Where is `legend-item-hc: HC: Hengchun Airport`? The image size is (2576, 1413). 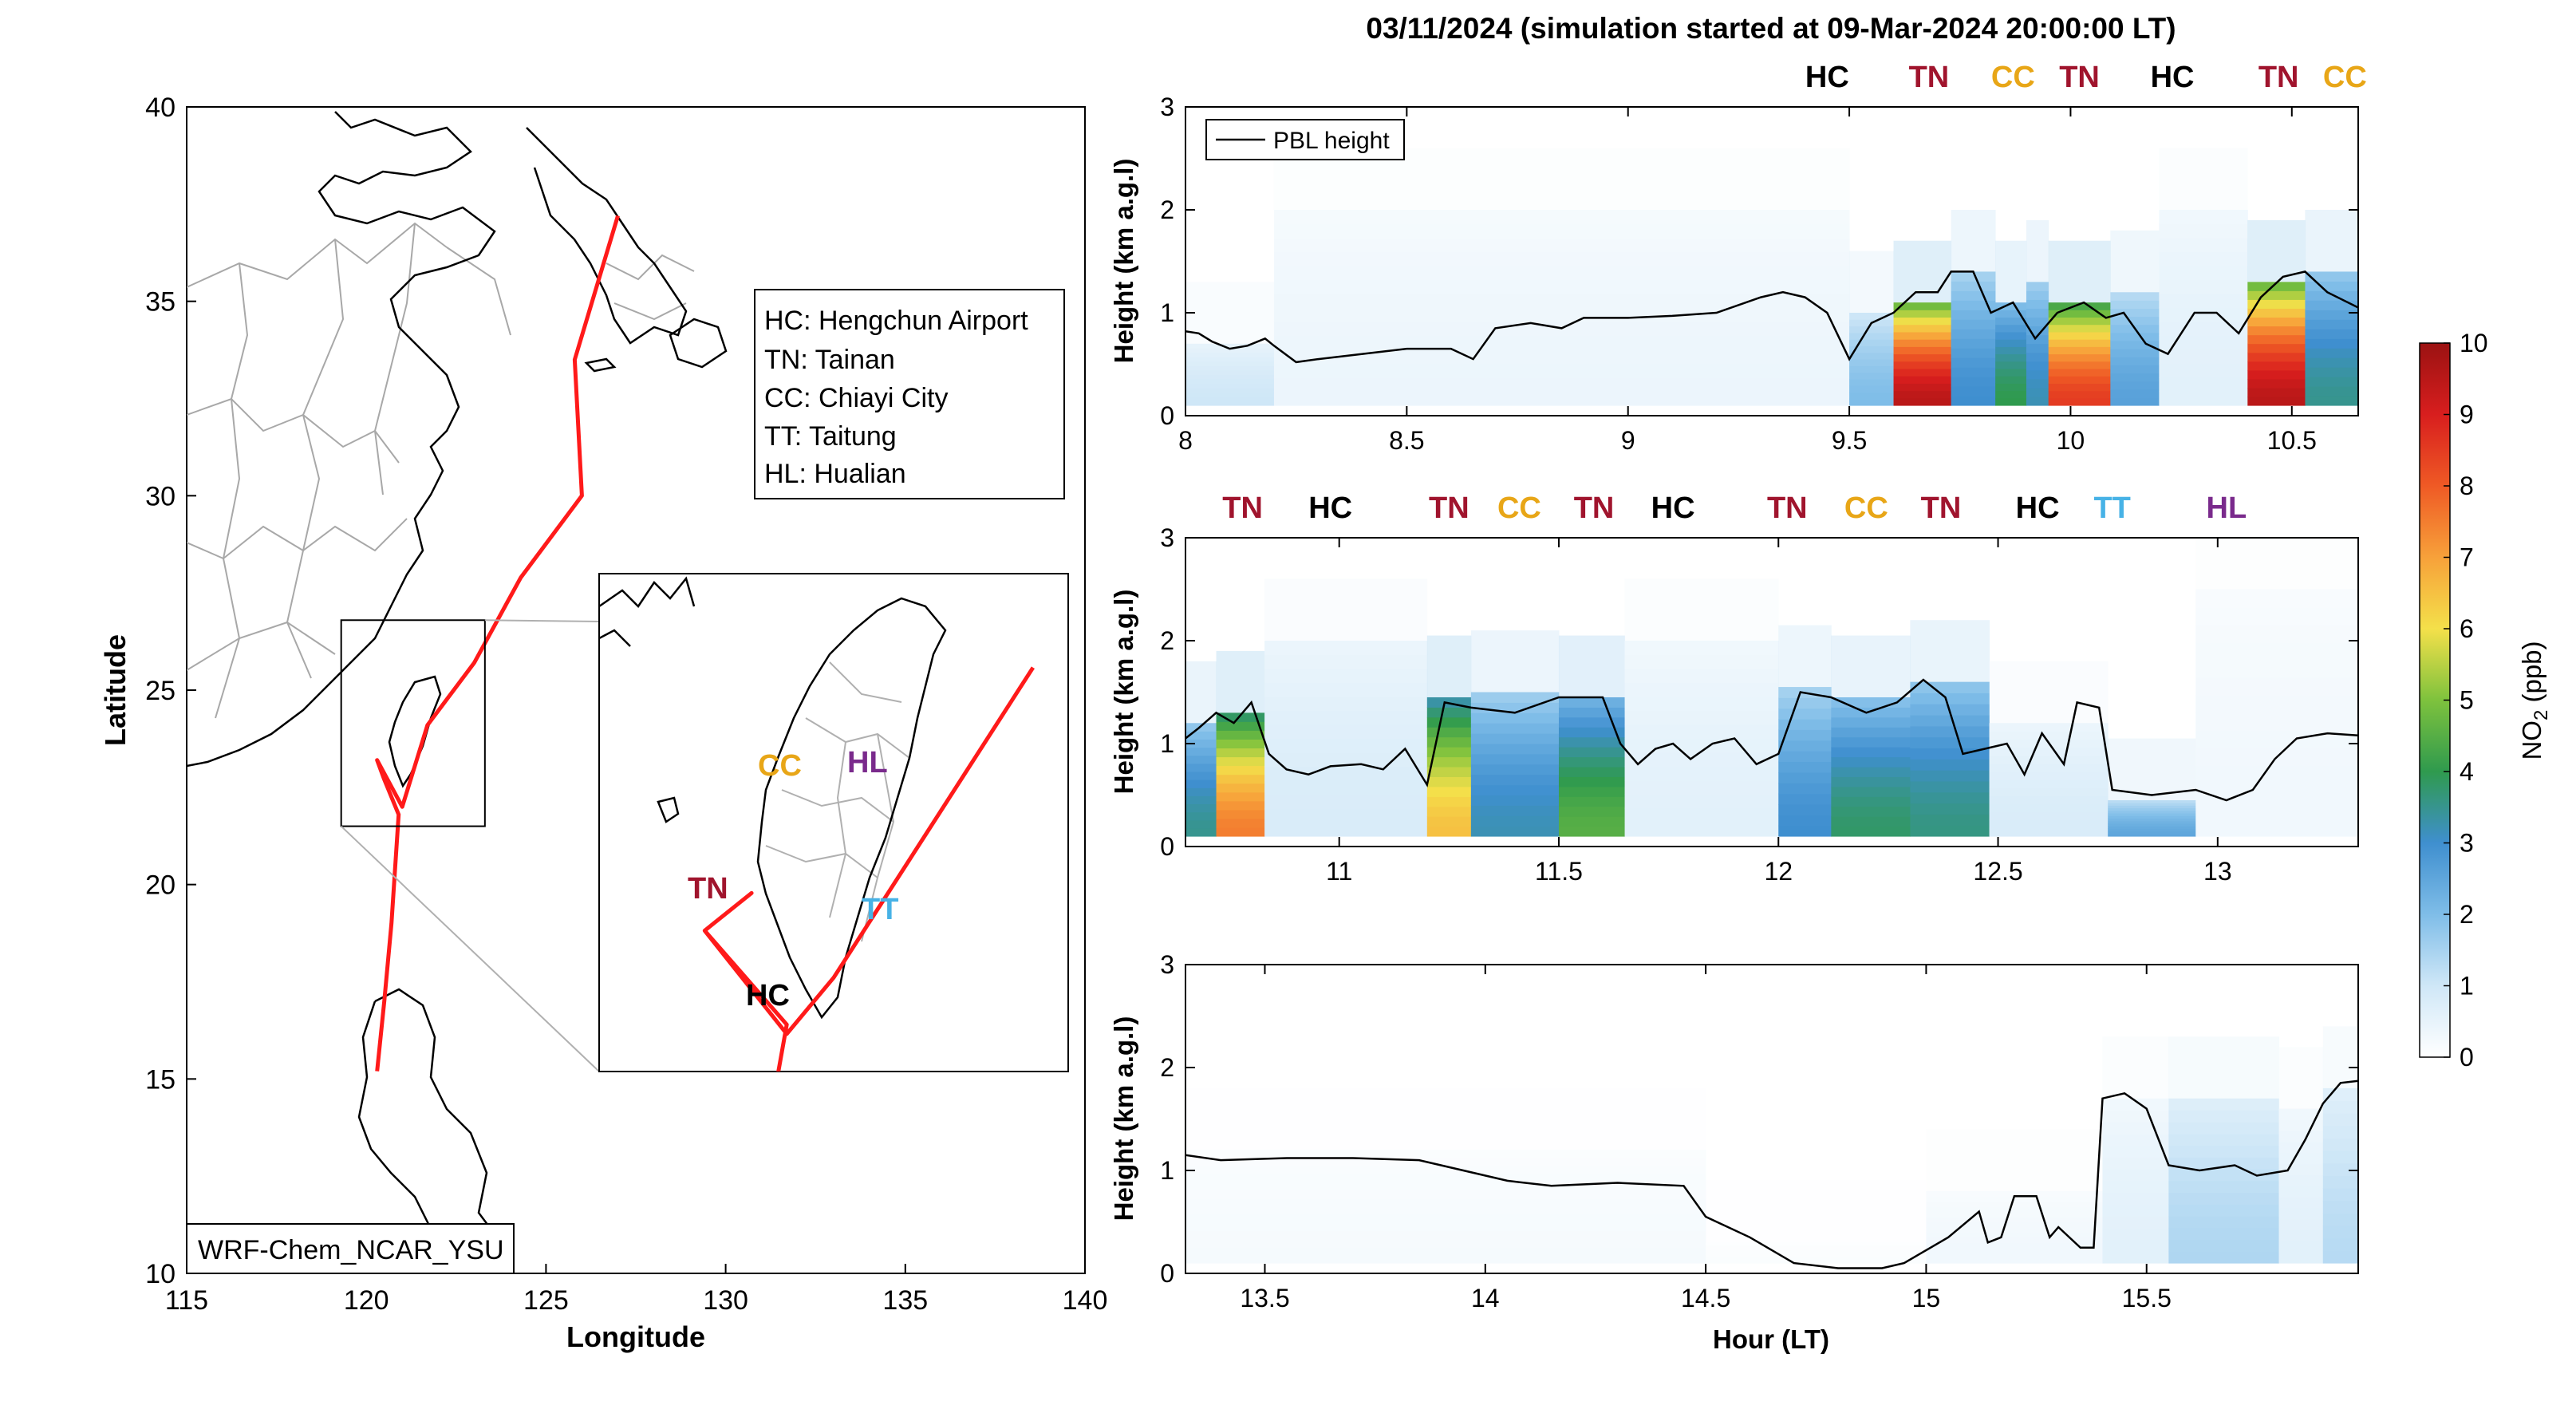 legend-item-hc: HC: Hengchun Airport is located at coordinates (896, 321).